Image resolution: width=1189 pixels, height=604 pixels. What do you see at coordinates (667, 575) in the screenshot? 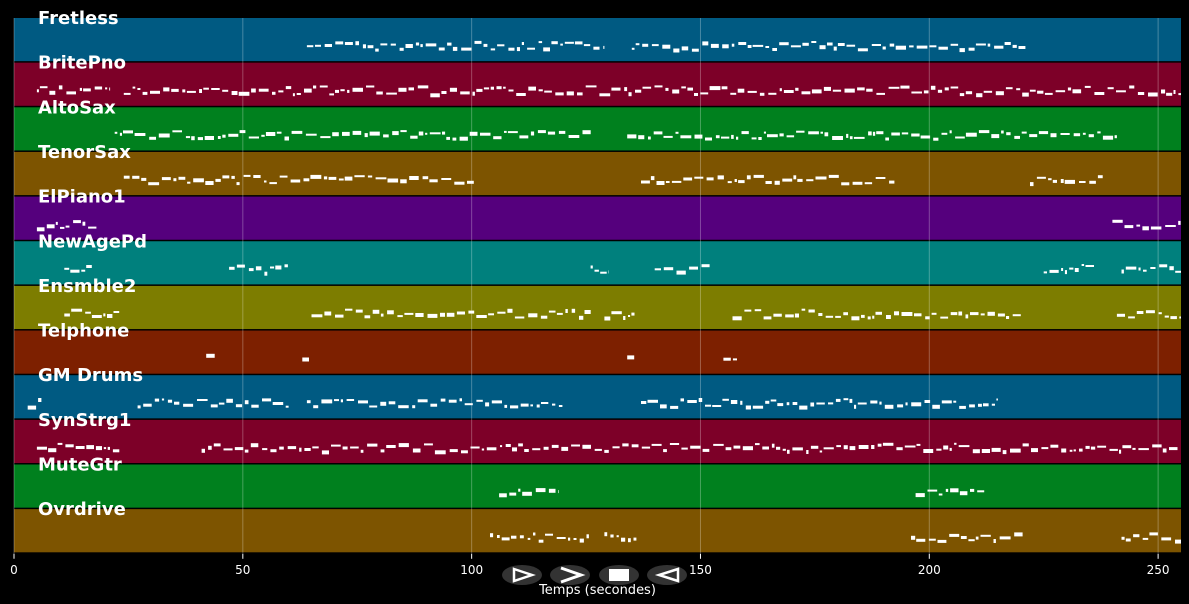
I see `rewind-button` at bounding box center [667, 575].